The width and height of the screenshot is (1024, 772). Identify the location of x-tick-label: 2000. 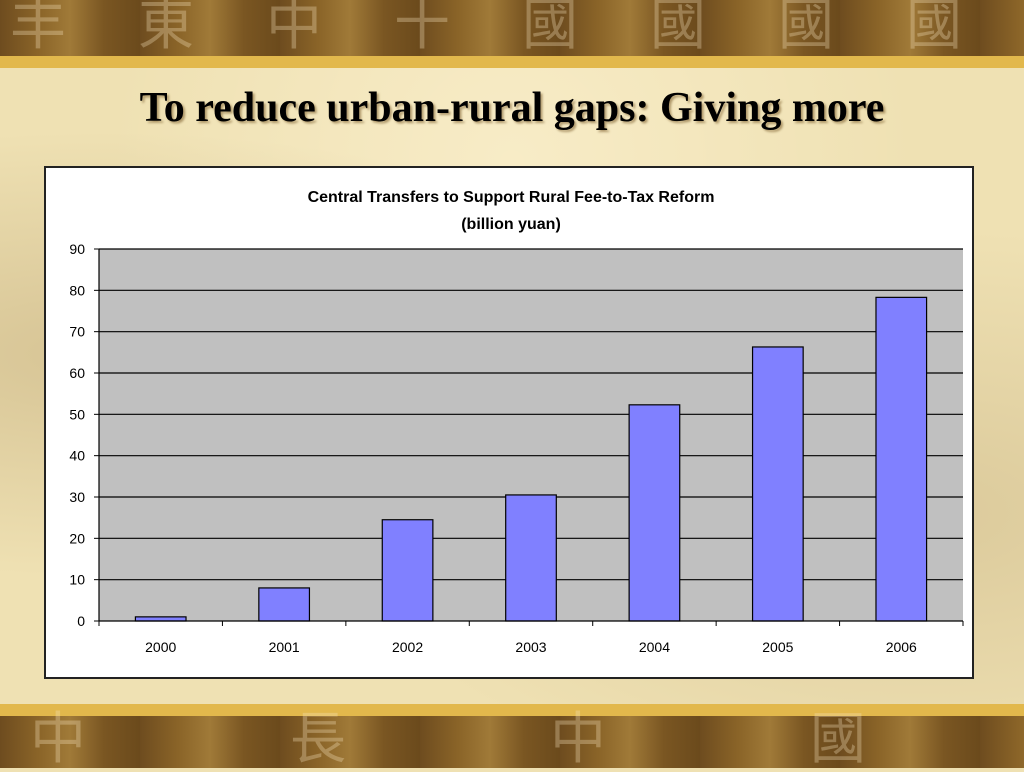
(160, 647).